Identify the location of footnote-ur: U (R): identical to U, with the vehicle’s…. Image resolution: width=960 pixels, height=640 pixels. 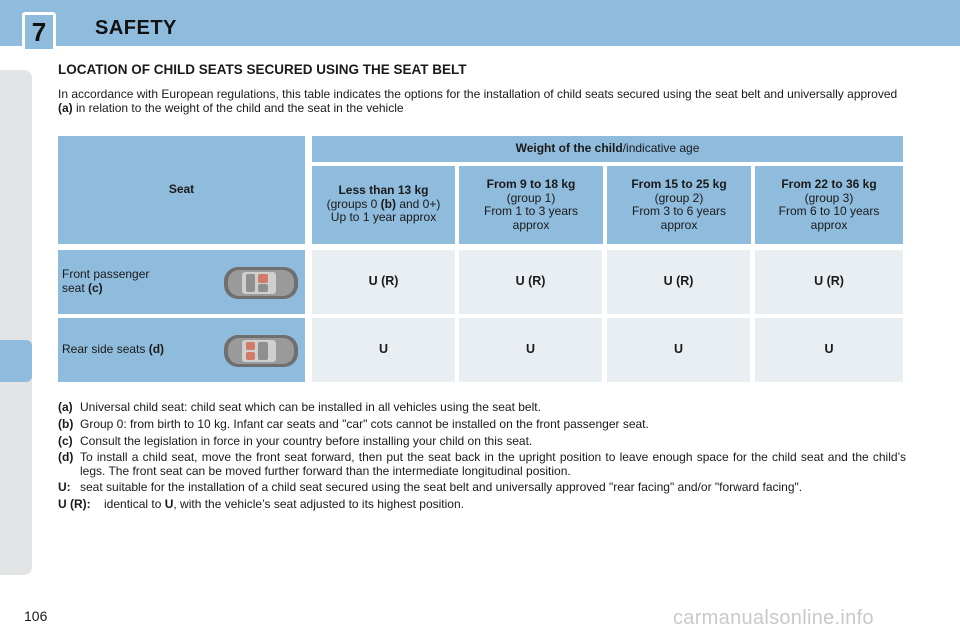
(261, 504).